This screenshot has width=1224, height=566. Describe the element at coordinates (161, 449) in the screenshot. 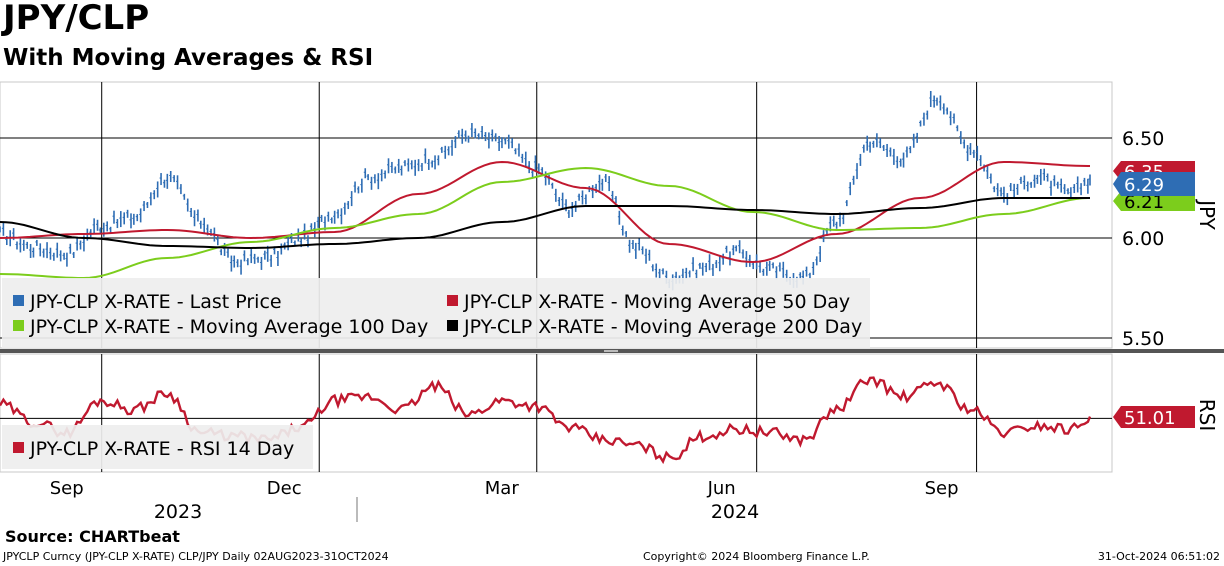

I see `legend-label-rsi: JPY-CLP X-RATE - RSI 14 Day` at that location.